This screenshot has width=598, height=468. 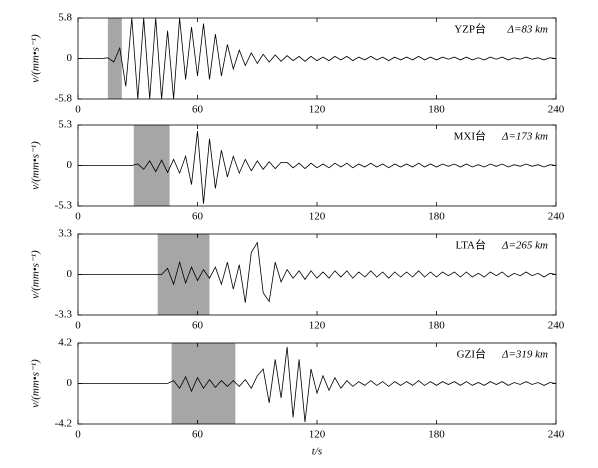 What do you see at coordinates (65, 125) in the screenshot?
I see `y-tick-label: 5.3` at bounding box center [65, 125].